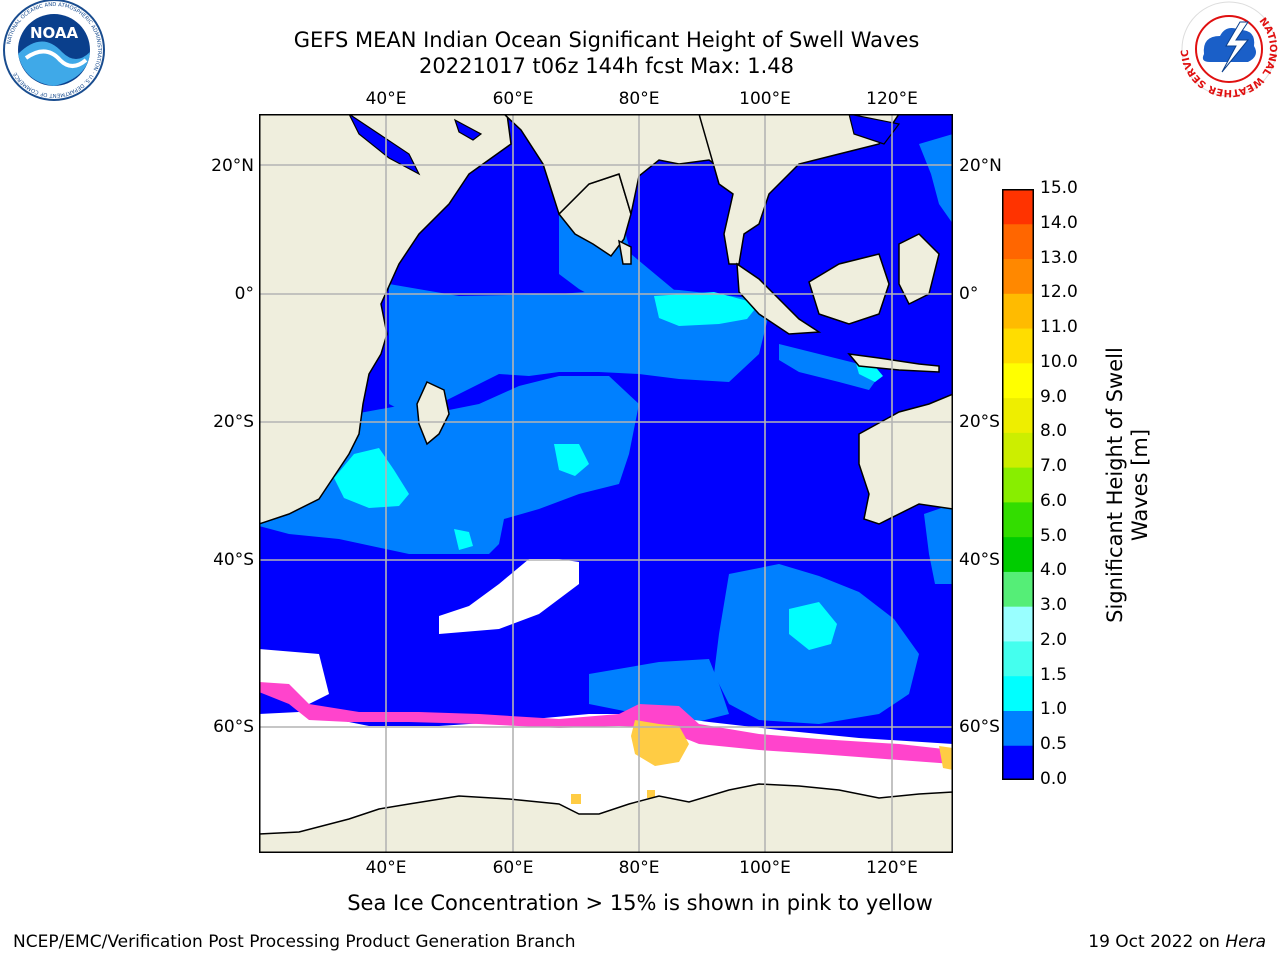 The width and height of the screenshot is (1280, 960). I want to click on lat-tick-left-40s: 40°S, so click(233, 560).